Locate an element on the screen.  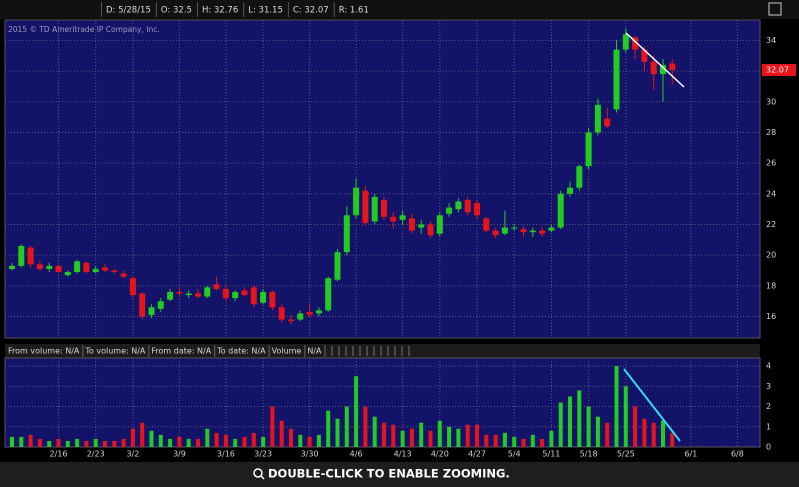
footer-bar is located at coordinates (399, 474).